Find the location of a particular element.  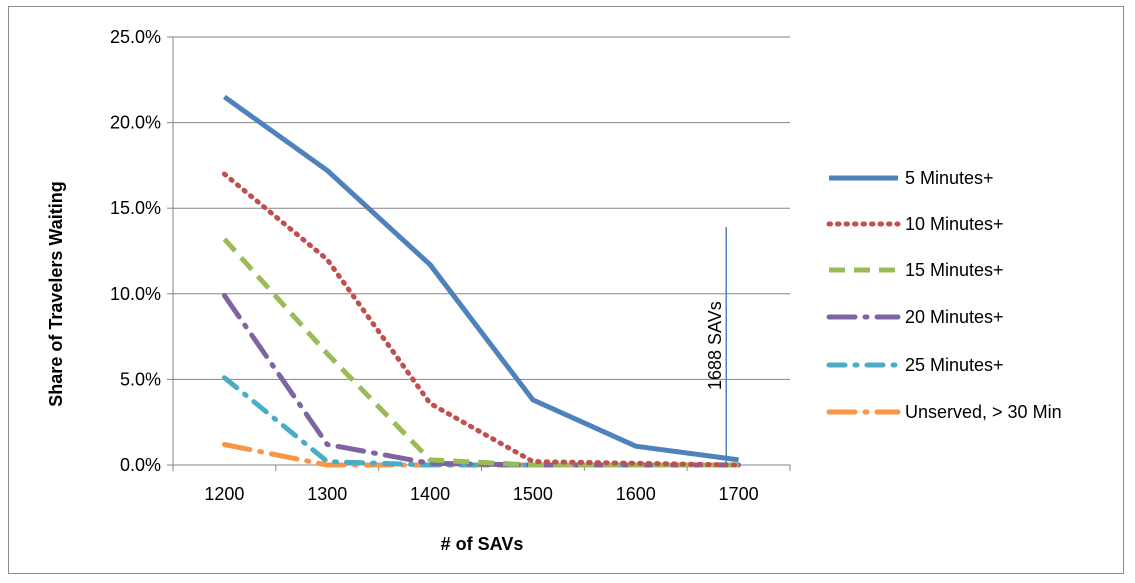

y-tick-label: 25.0% is located at coordinates (135, 37).